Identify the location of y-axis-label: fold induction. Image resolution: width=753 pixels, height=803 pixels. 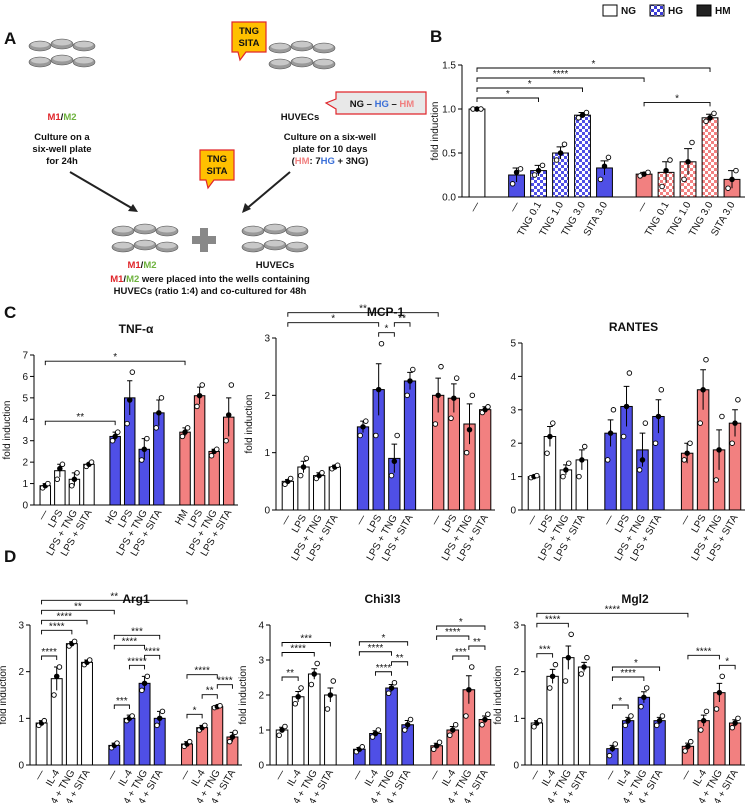
(249, 424).